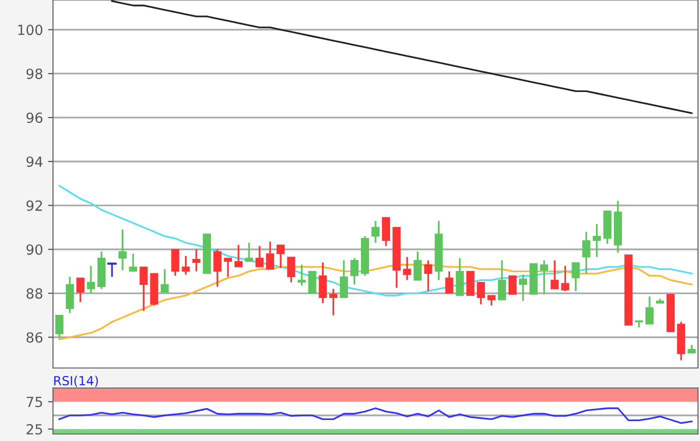 Image resolution: width=700 pixels, height=441 pixels. Describe the element at coordinates (34, 429) in the screenshot. I see `y-tick-label: 25` at that location.